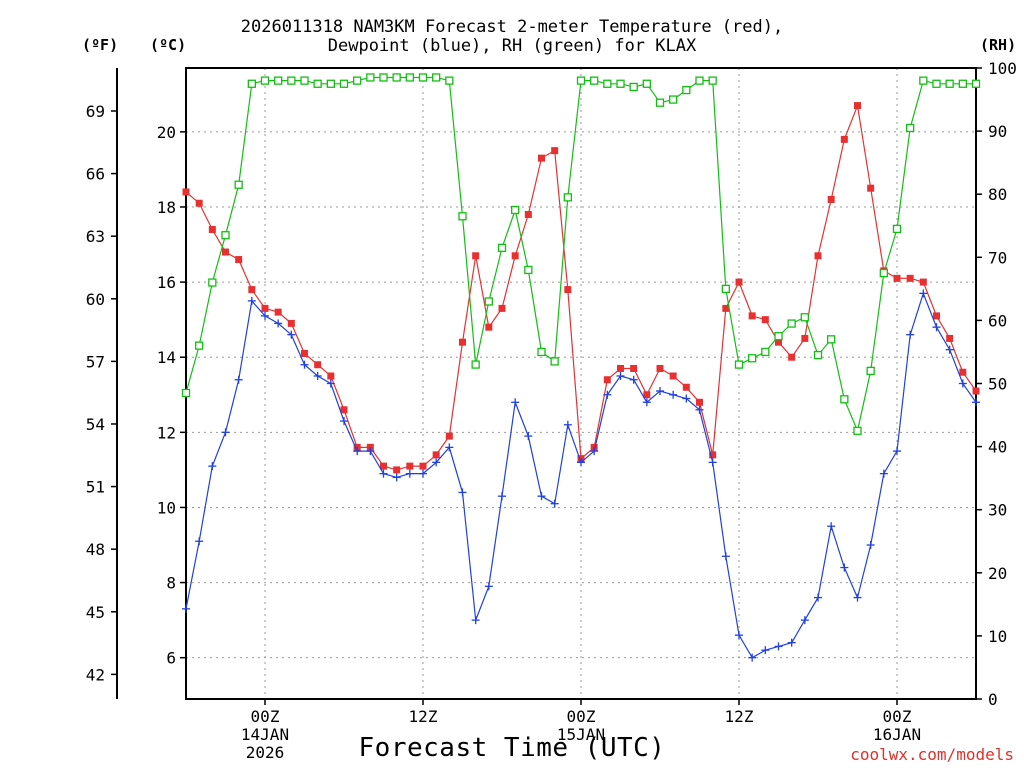 The height and width of the screenshot is (768, 1024). I want to click on fahrenheit-tick-label: 48, so click(95, 549).